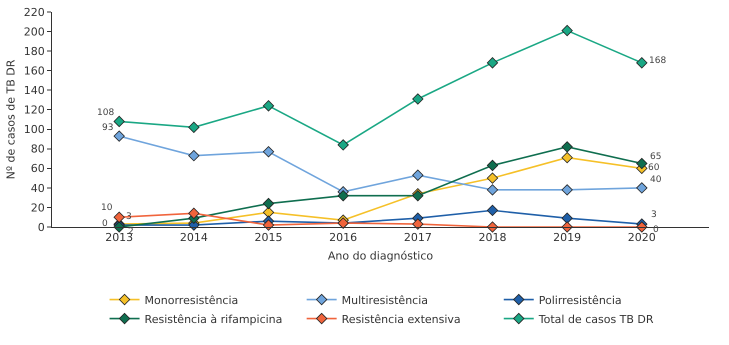  I want to click on data-label: 168, so click(657, 61).